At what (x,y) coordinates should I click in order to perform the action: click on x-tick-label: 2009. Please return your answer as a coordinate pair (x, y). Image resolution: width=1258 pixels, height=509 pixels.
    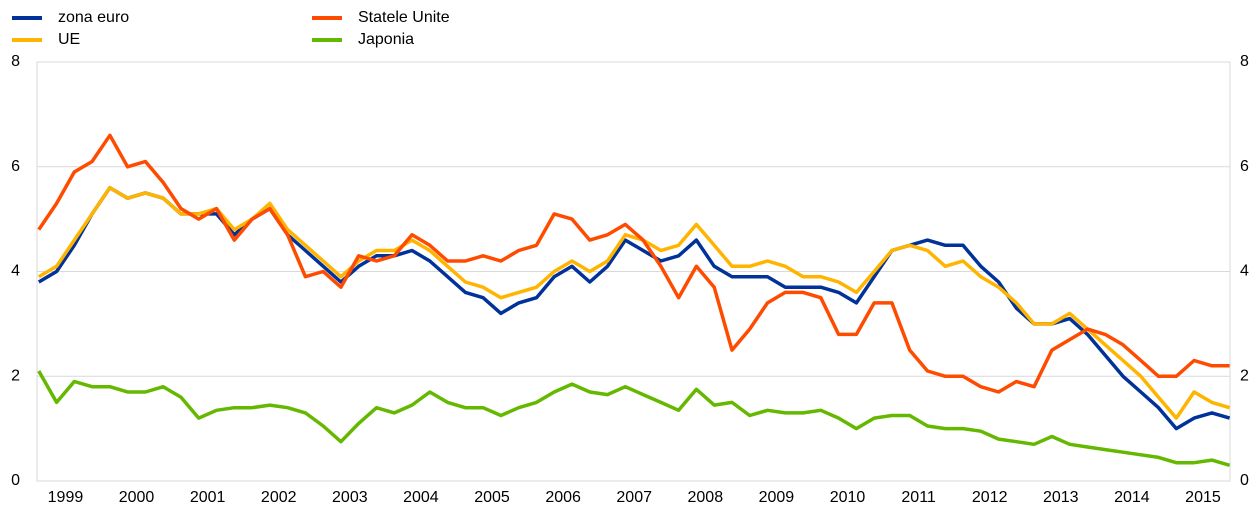
    Looking at the image, I should click on (777, 497).